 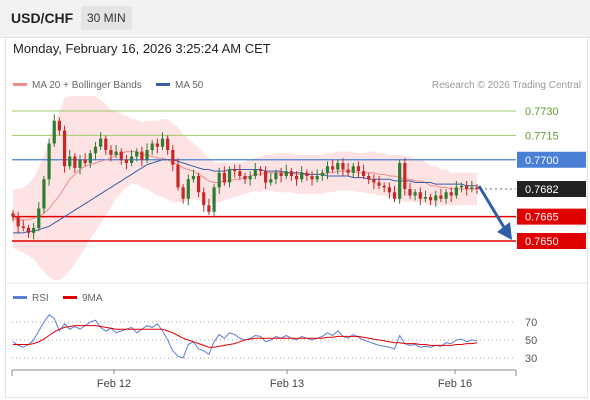 I want to click on level-label-0-7682: 0.7682, so click(x=542, y=190).